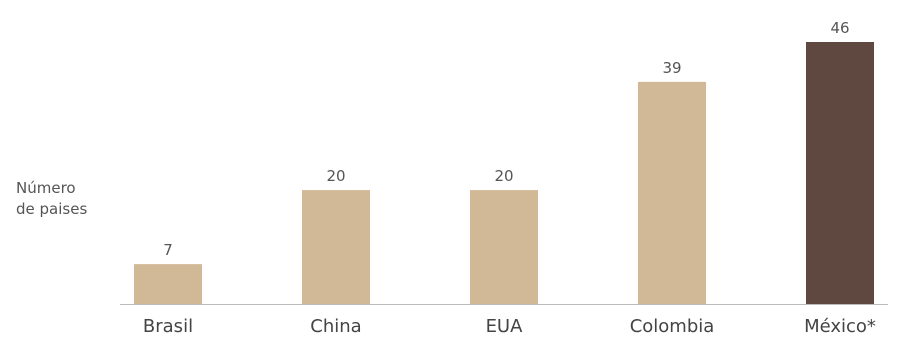  I want to click on x-tick-label: Colombia, so click(672, 326).